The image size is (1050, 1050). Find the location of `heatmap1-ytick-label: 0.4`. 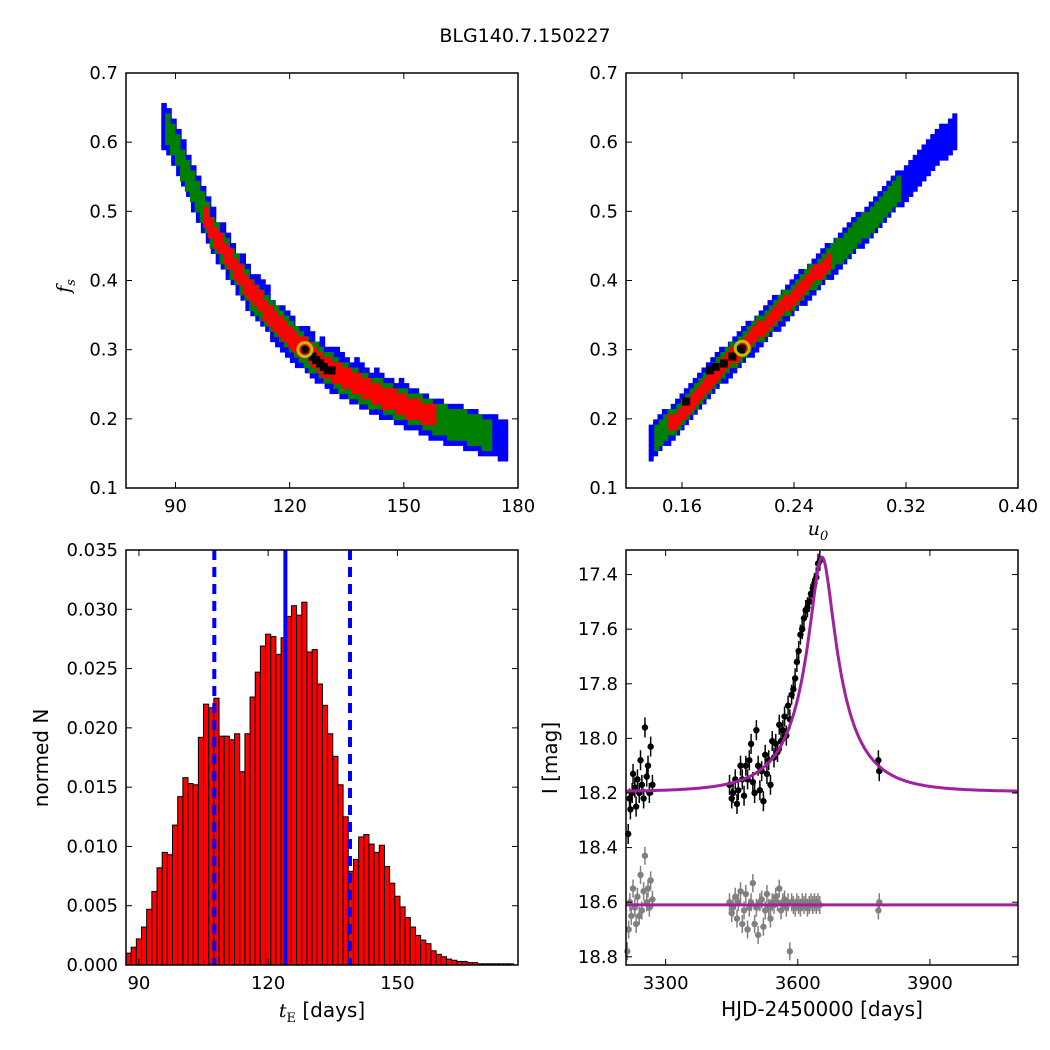

heatmap1-ytick-label: 0.4 is located at coordinates (603, 281).